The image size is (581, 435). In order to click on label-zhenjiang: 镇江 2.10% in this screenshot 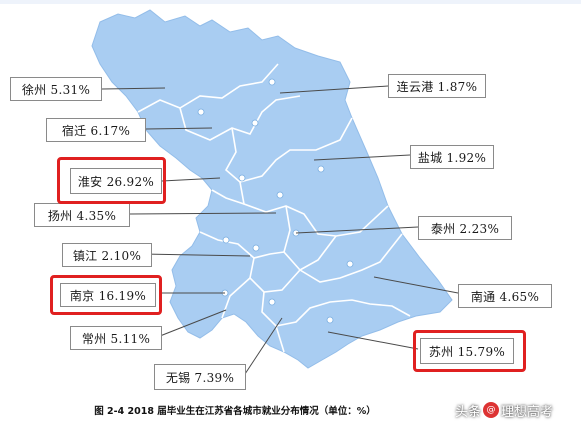, I will do `click(107, 255)`.